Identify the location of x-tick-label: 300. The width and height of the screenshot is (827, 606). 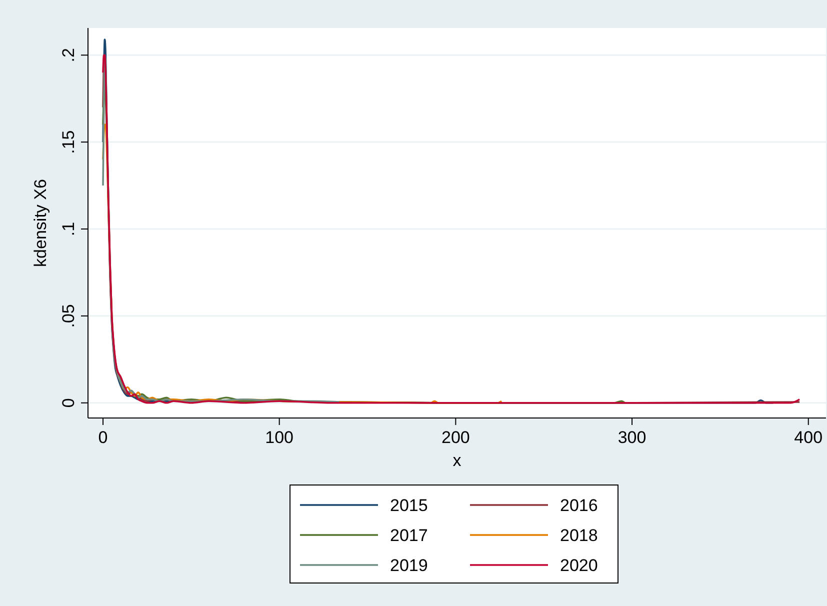
(632, 437).